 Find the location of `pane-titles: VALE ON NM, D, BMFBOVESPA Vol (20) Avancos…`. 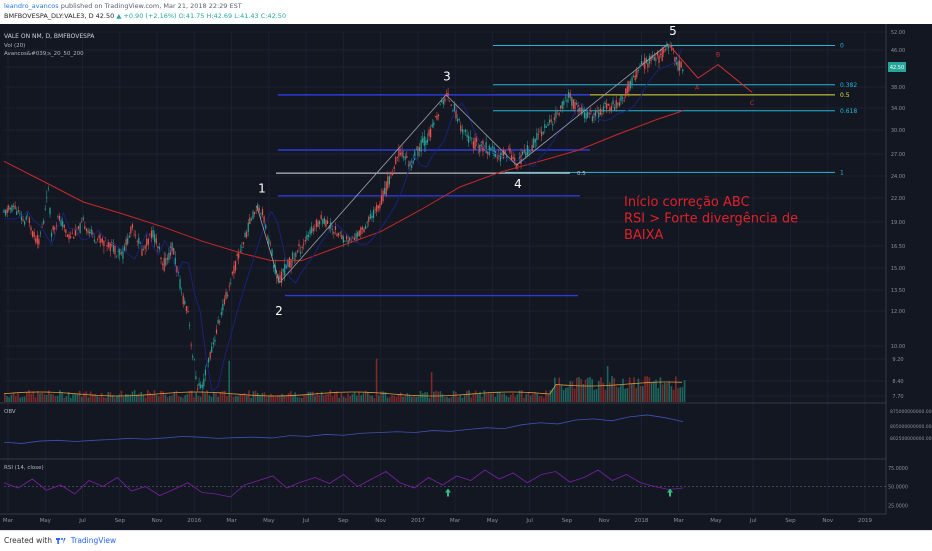

pane-titles: VALE ON NM, D, BMFBOVESPA Vol (20) Avancos… is located at coordinates (49, 252).